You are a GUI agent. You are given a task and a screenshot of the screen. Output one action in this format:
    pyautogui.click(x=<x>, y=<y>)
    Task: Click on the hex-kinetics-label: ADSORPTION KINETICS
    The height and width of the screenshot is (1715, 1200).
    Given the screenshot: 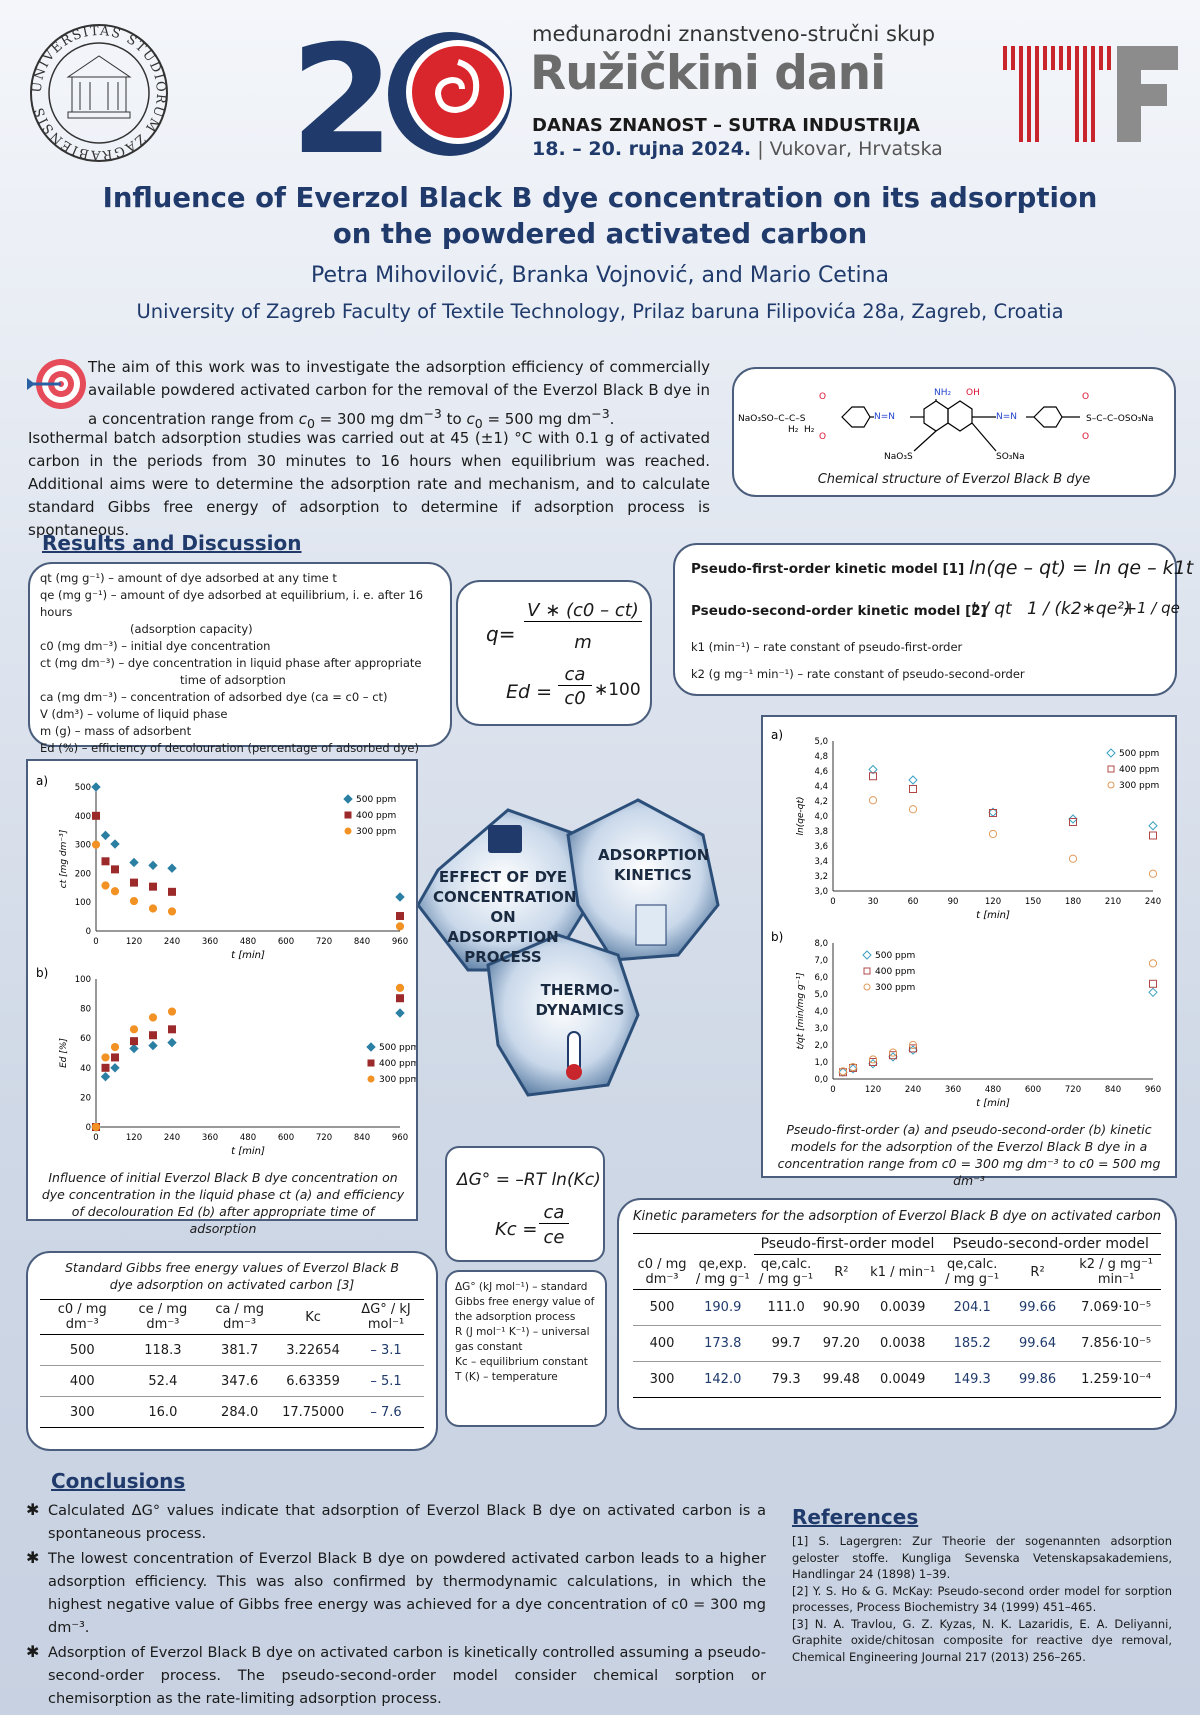 What is the action you would take?
    pyautogui.click(x=654, y=865)
    